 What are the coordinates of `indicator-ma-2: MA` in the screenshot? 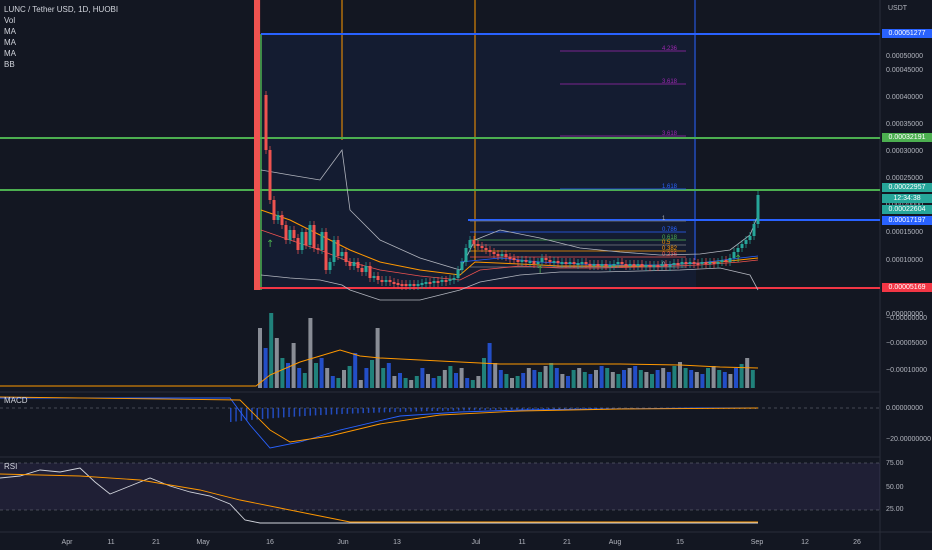 It's located at (10, 42).